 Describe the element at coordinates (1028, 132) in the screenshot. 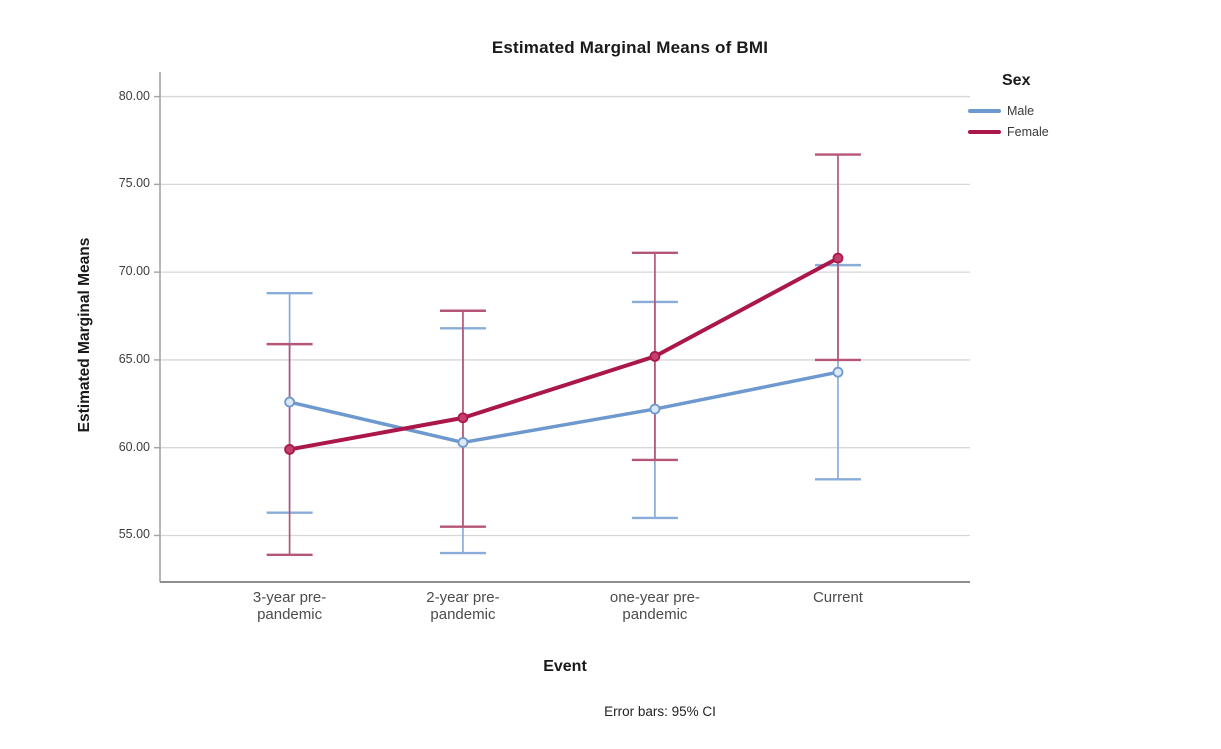

I see `legend-item-label: Female` at that location.